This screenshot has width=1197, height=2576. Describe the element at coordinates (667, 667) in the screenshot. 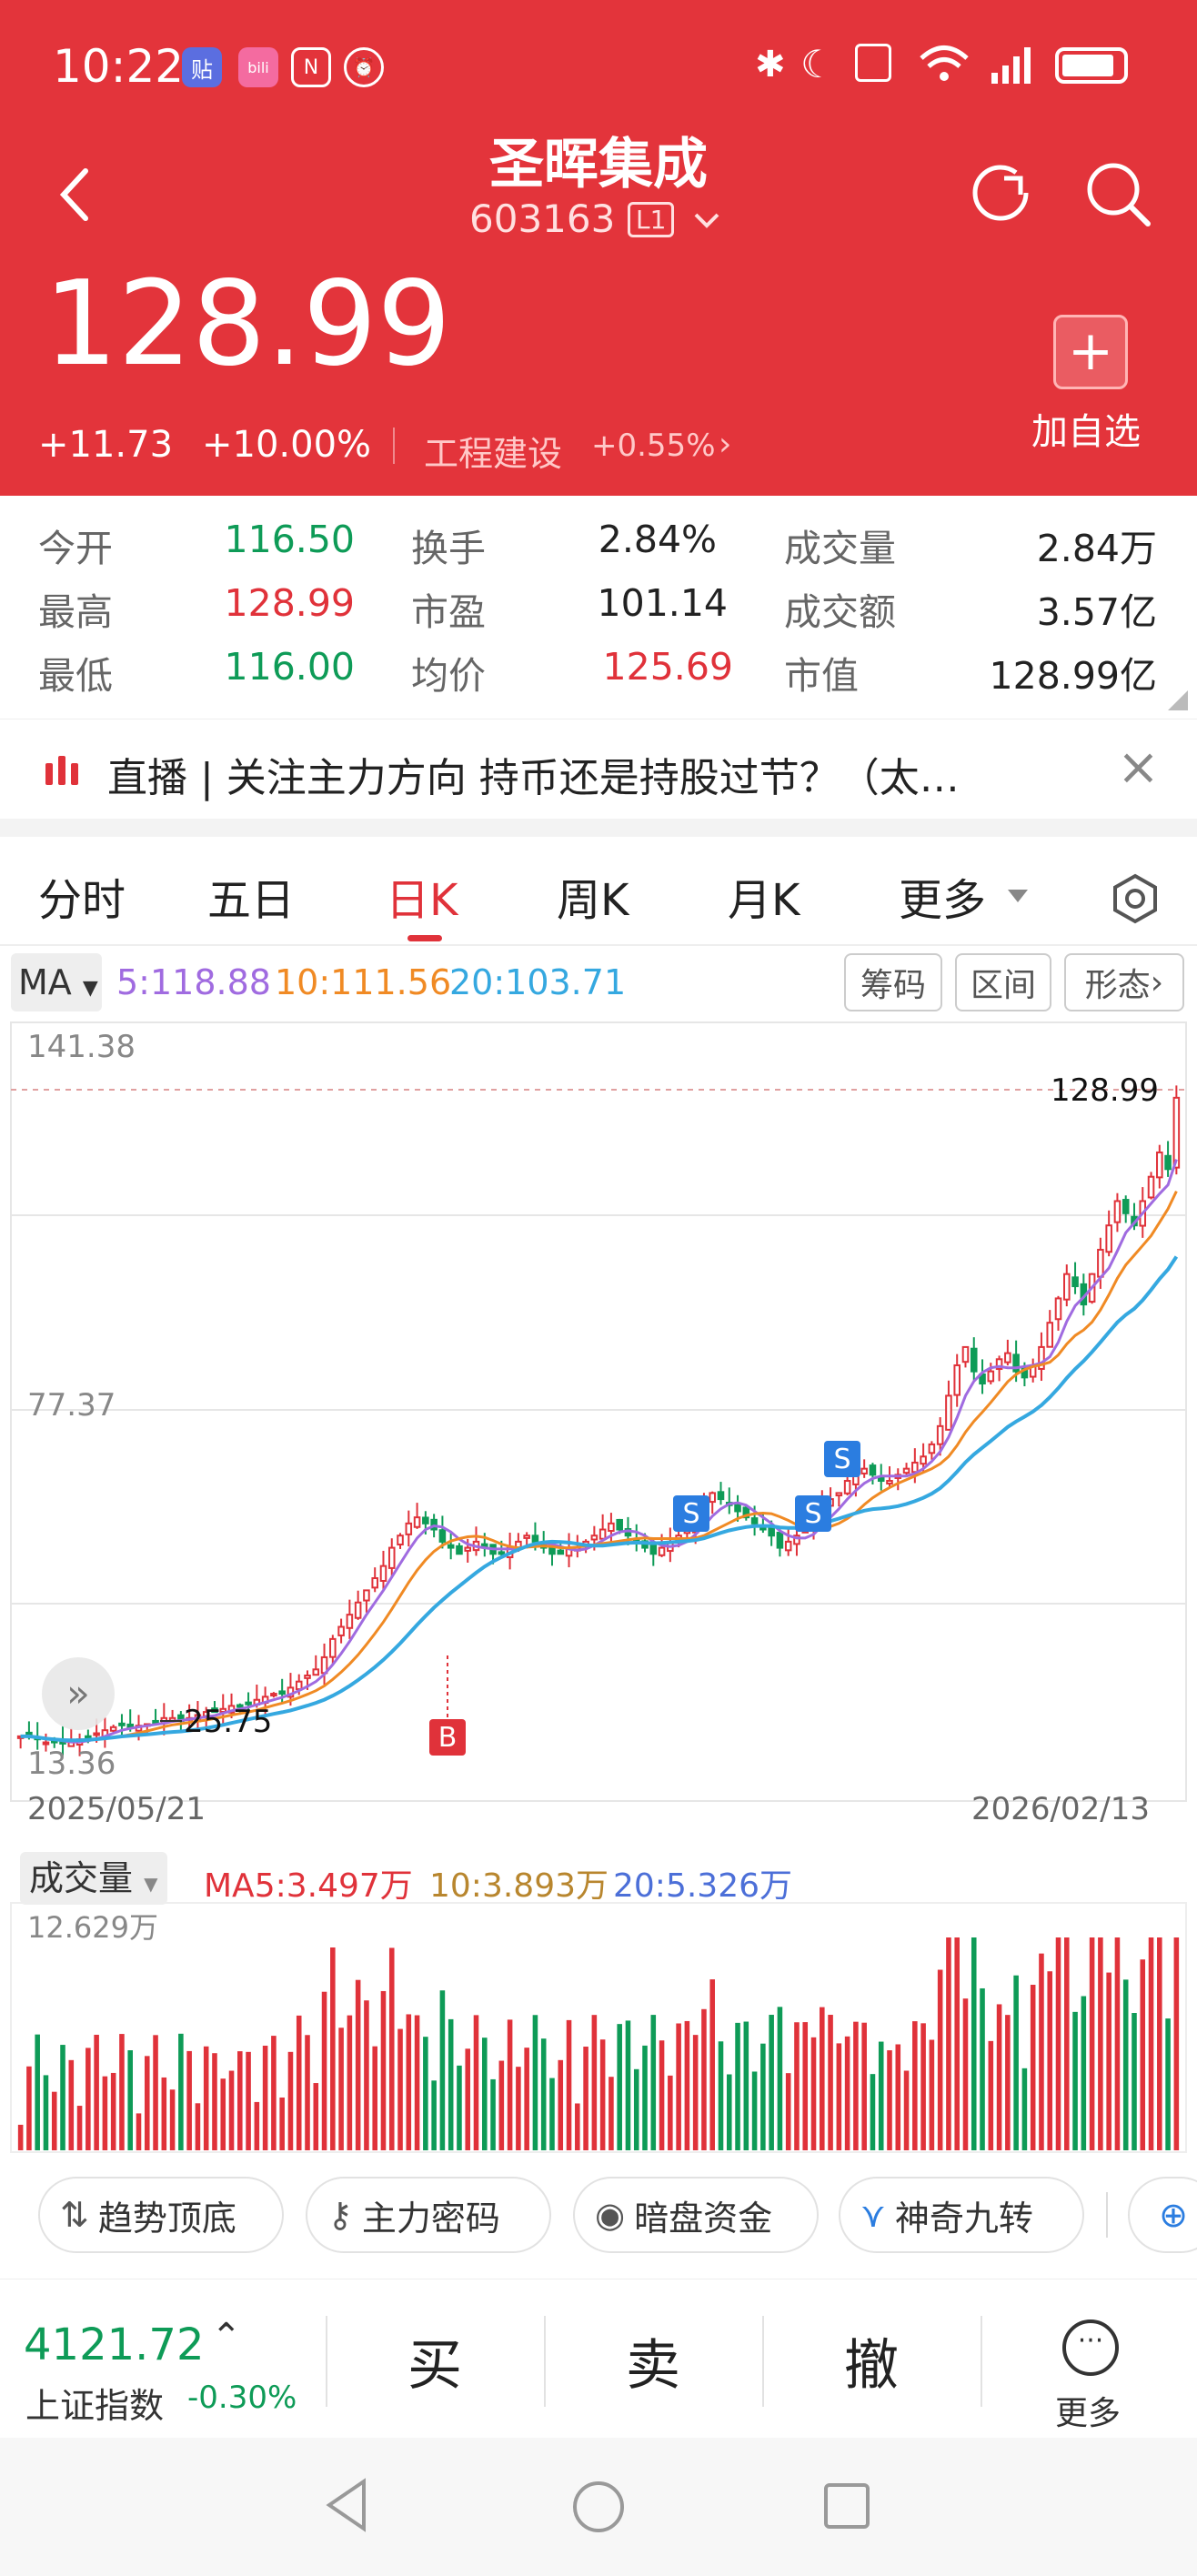

I see `quote-value: 125.69` at that location.